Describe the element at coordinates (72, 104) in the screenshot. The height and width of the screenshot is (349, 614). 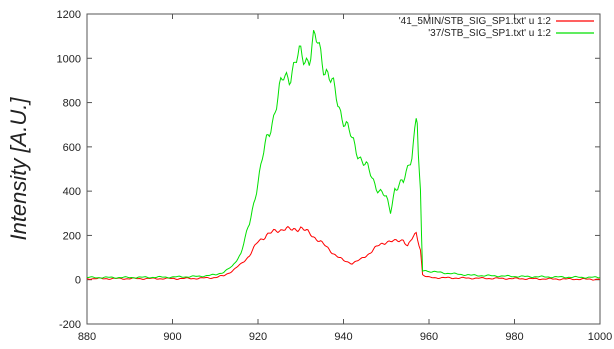
I see `y-tick-label: 800` at that location.